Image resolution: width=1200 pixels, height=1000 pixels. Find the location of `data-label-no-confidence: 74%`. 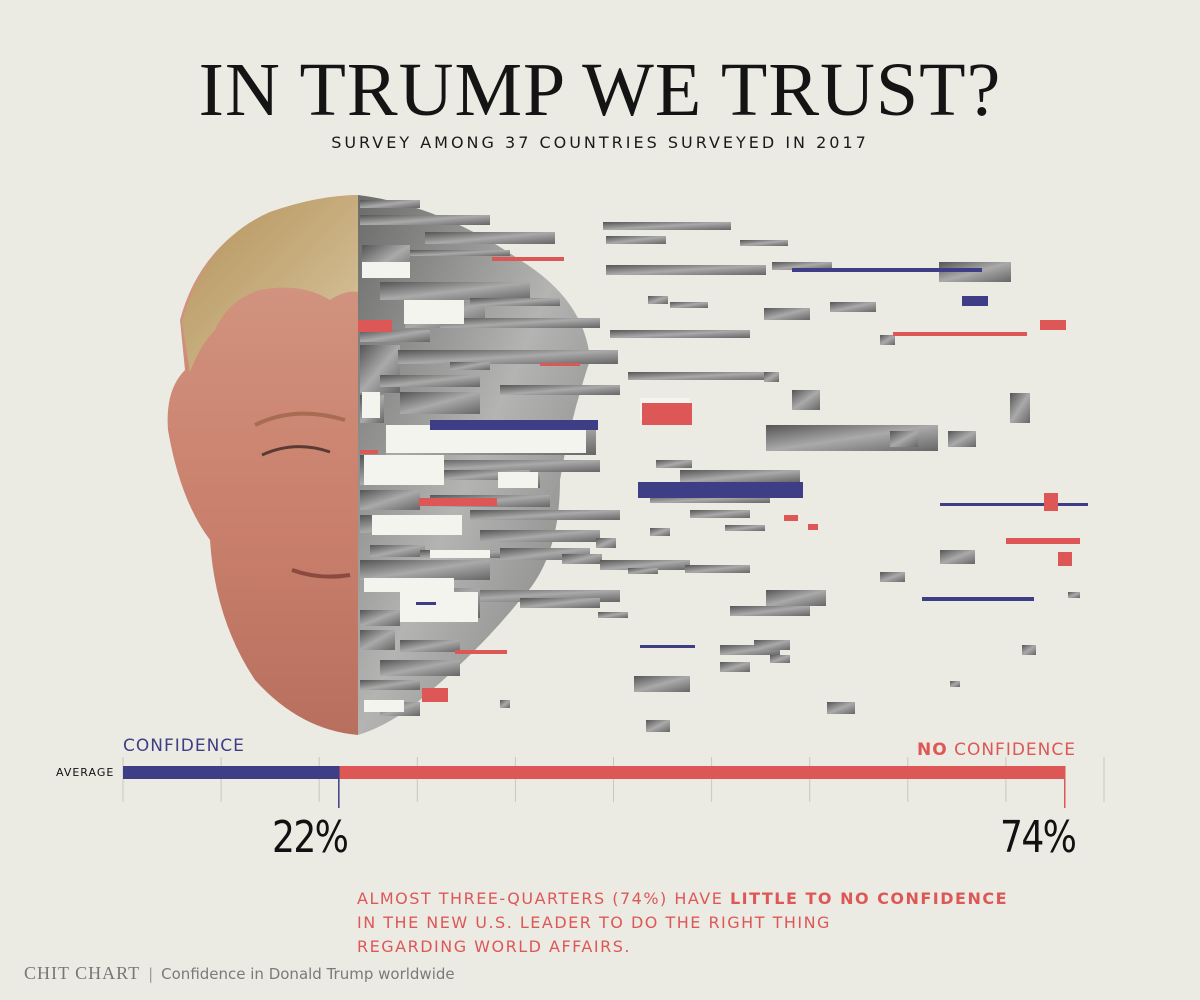

data-label-no-confidence: 74% is located at coordinates (1038, 837).